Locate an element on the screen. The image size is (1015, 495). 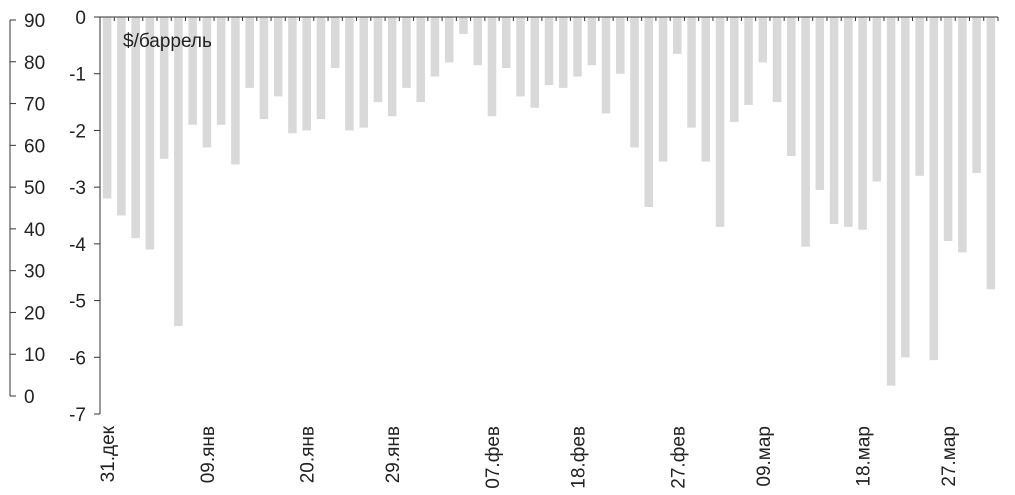
y-tick-label: -6 is located at coordinates (77, 358).